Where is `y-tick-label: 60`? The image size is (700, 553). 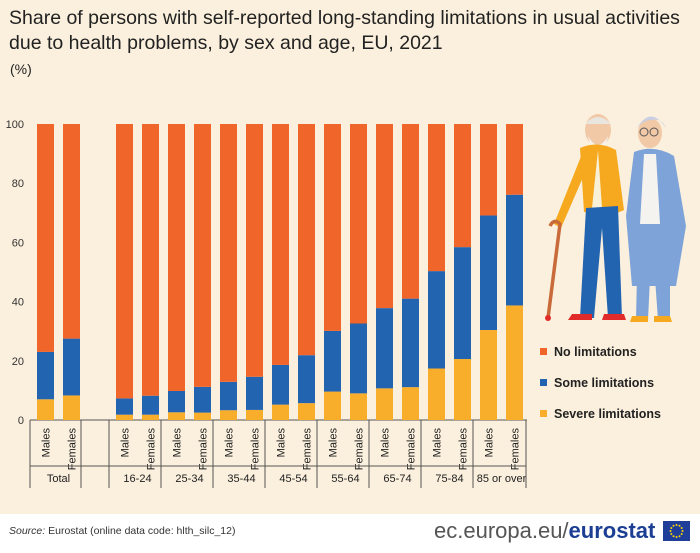
y-tick-label: 60 is located at coordinates (18, 243).